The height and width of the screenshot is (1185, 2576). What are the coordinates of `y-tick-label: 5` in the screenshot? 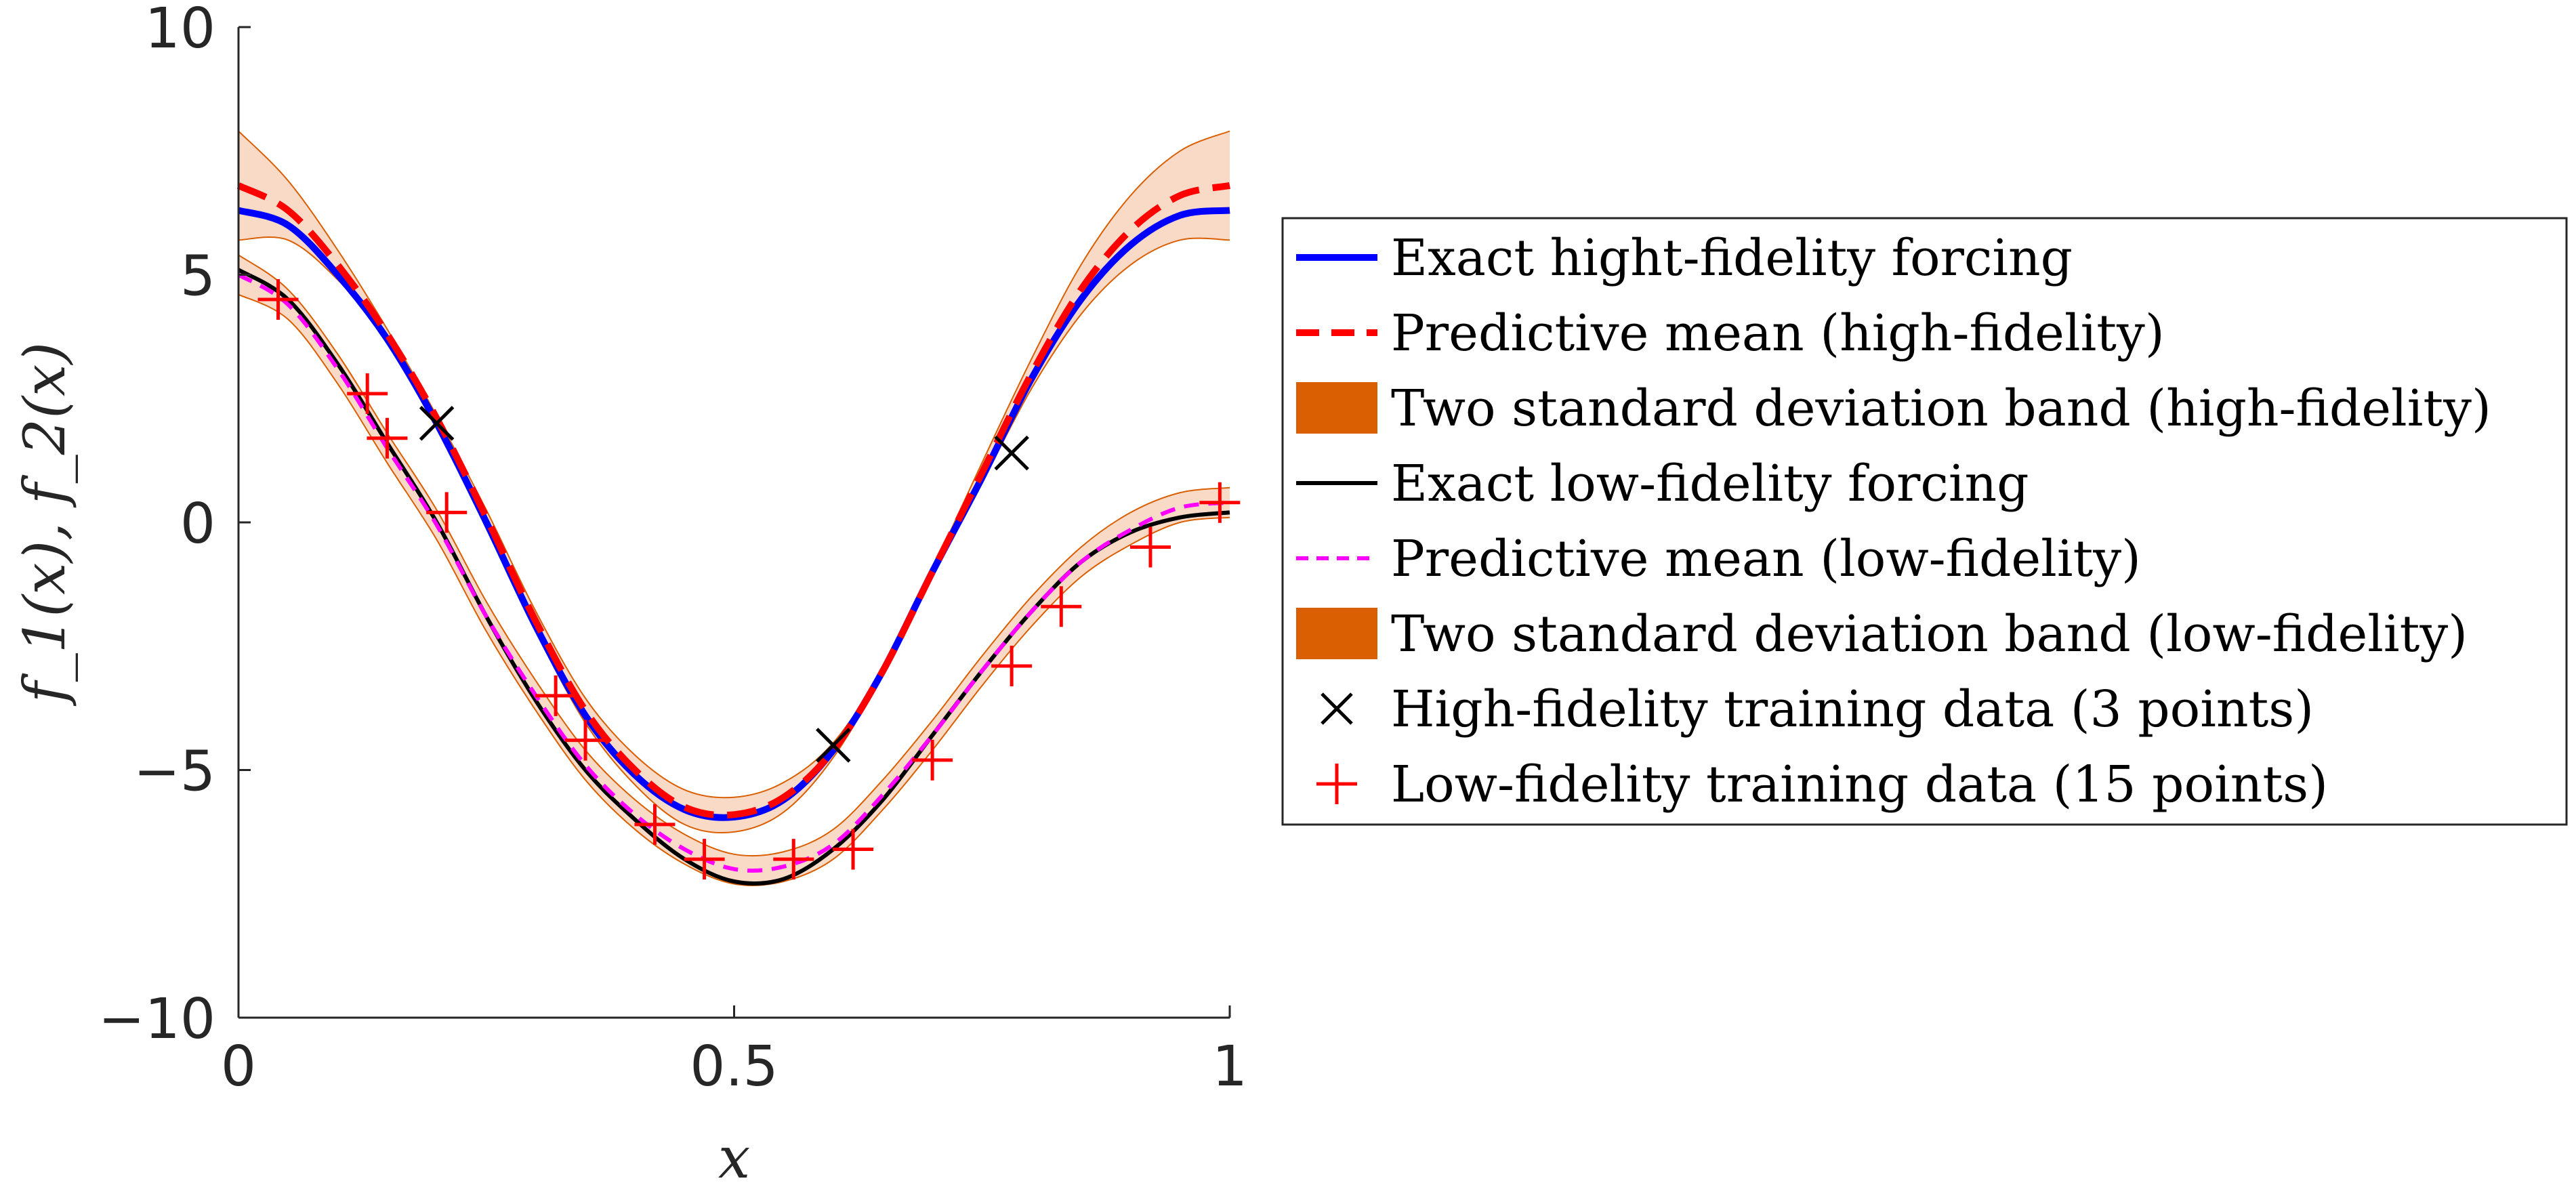 It's located at (197, 277).